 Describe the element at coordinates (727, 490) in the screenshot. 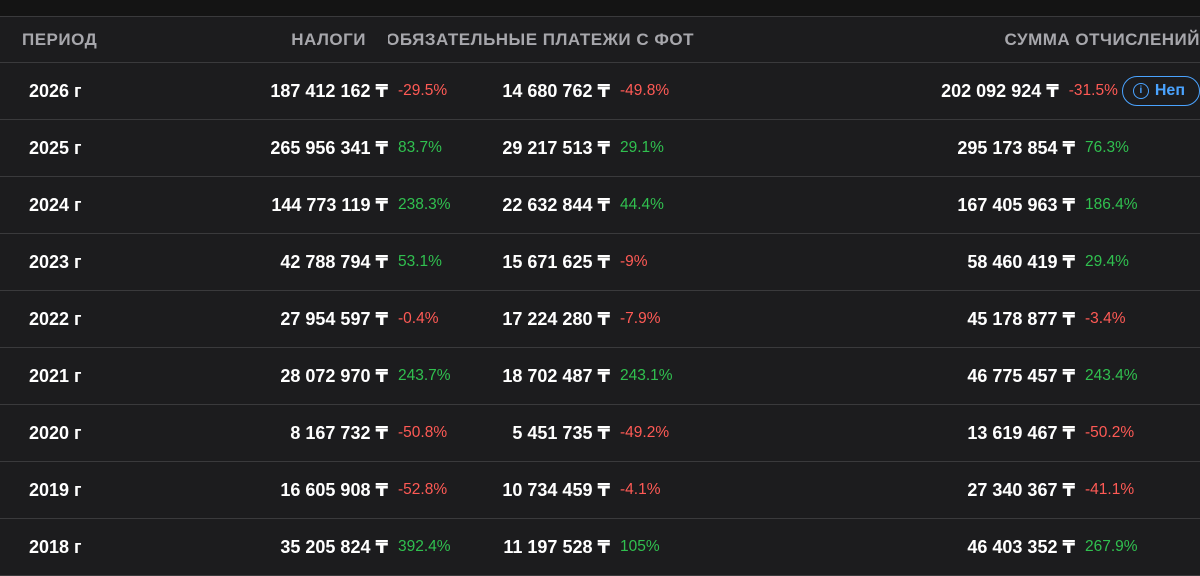

I see `payroll-change: -4.1%` at that location.